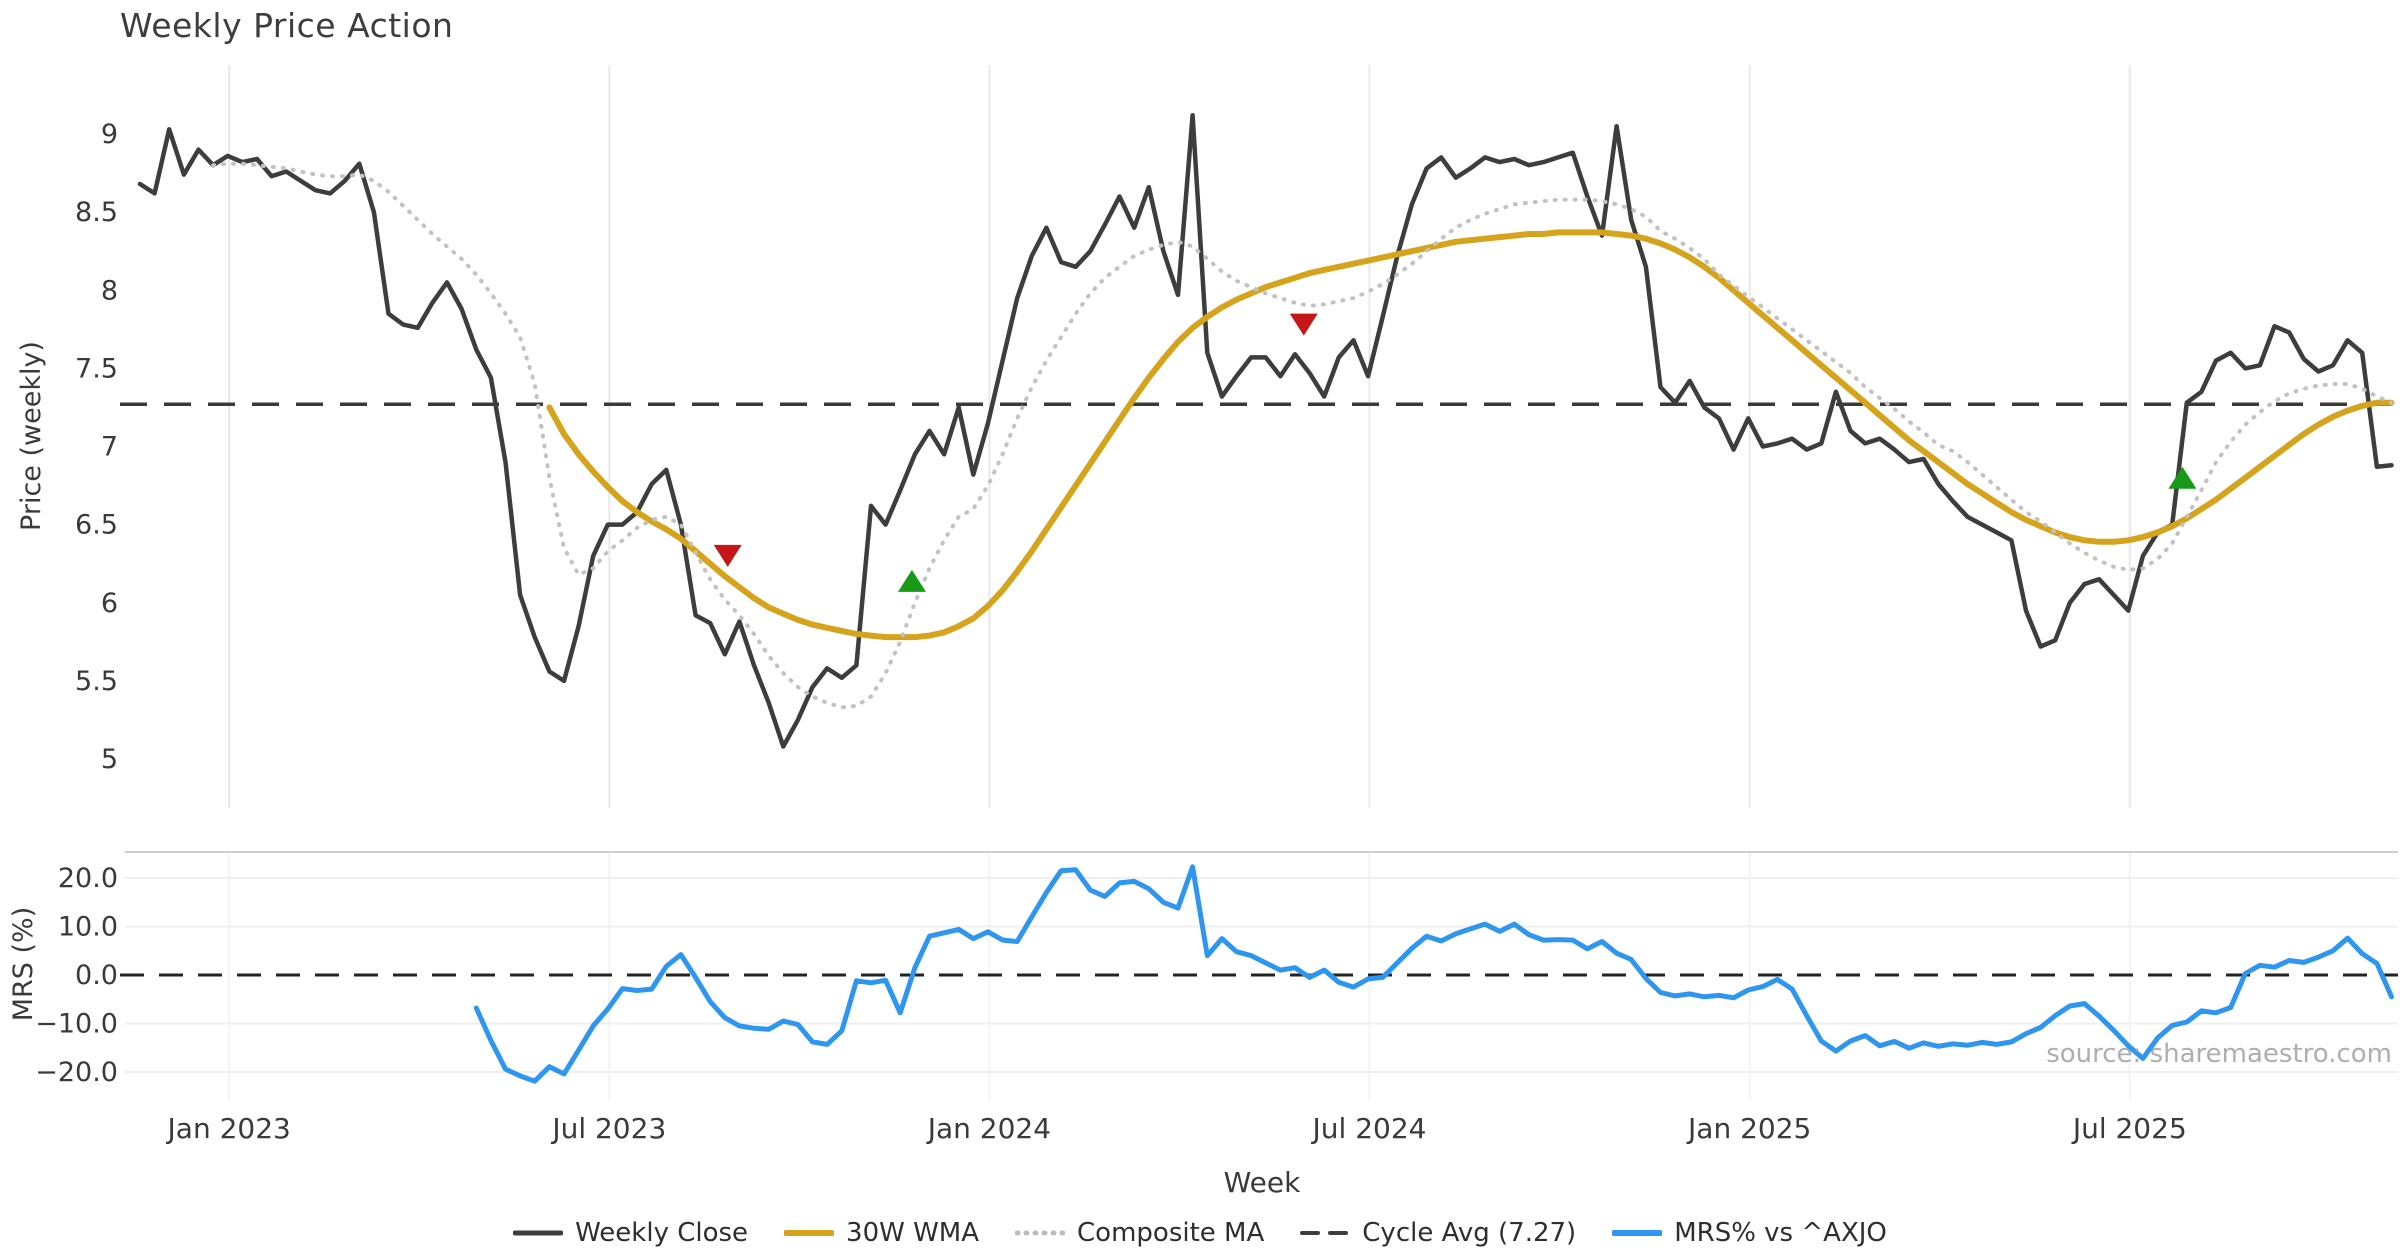  What do you see at coordinates (109, 759) in the screenshot?
I see `price-ytick-label: 5` at bounding box center [109, 759].